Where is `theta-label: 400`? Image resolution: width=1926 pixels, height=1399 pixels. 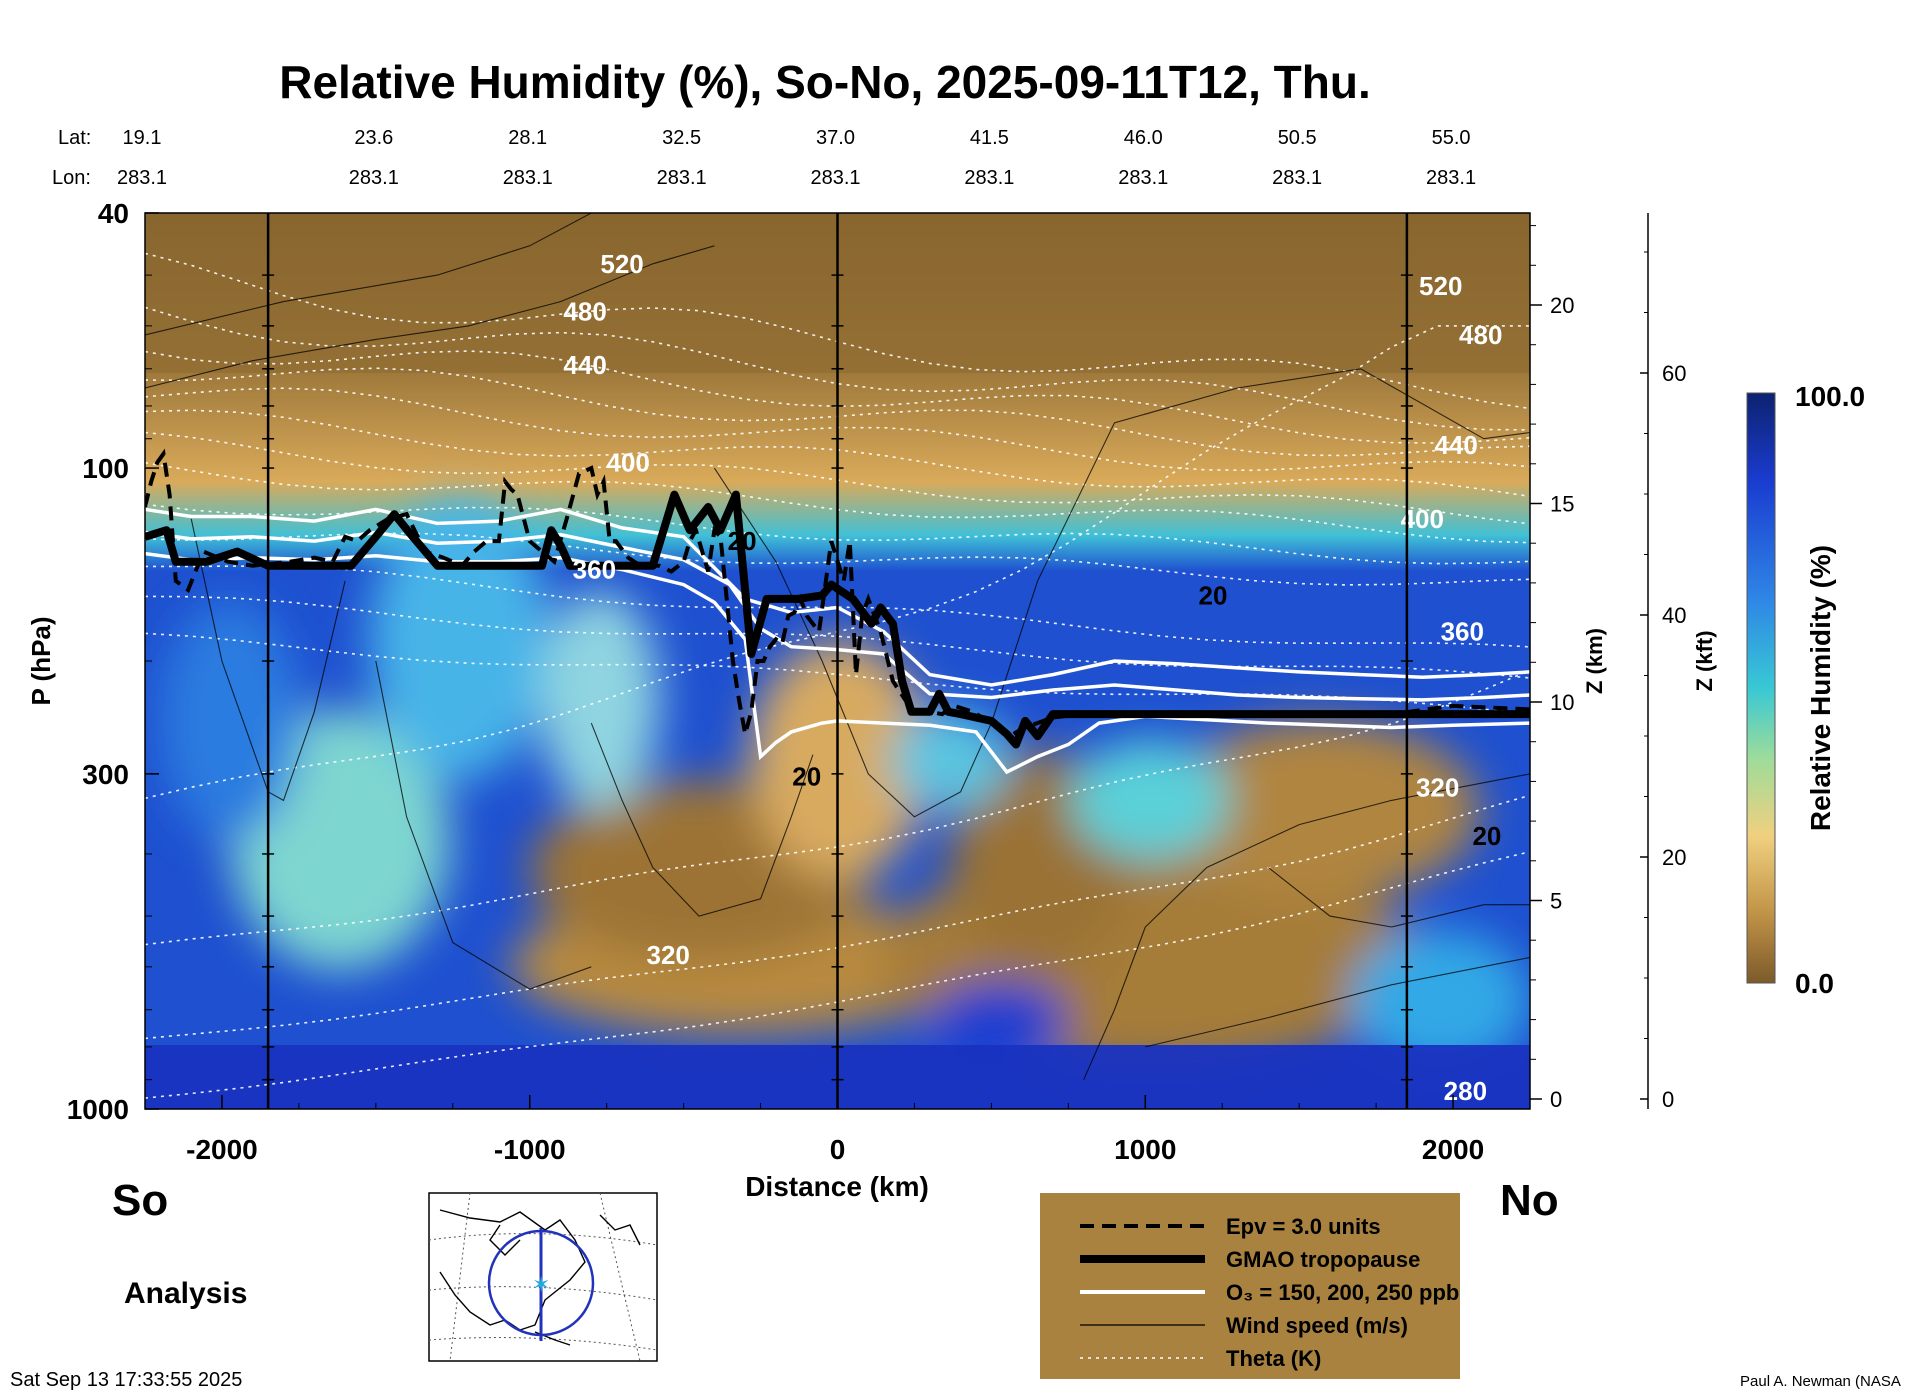 theta-label: 400 is located at coordinates (628, 462).